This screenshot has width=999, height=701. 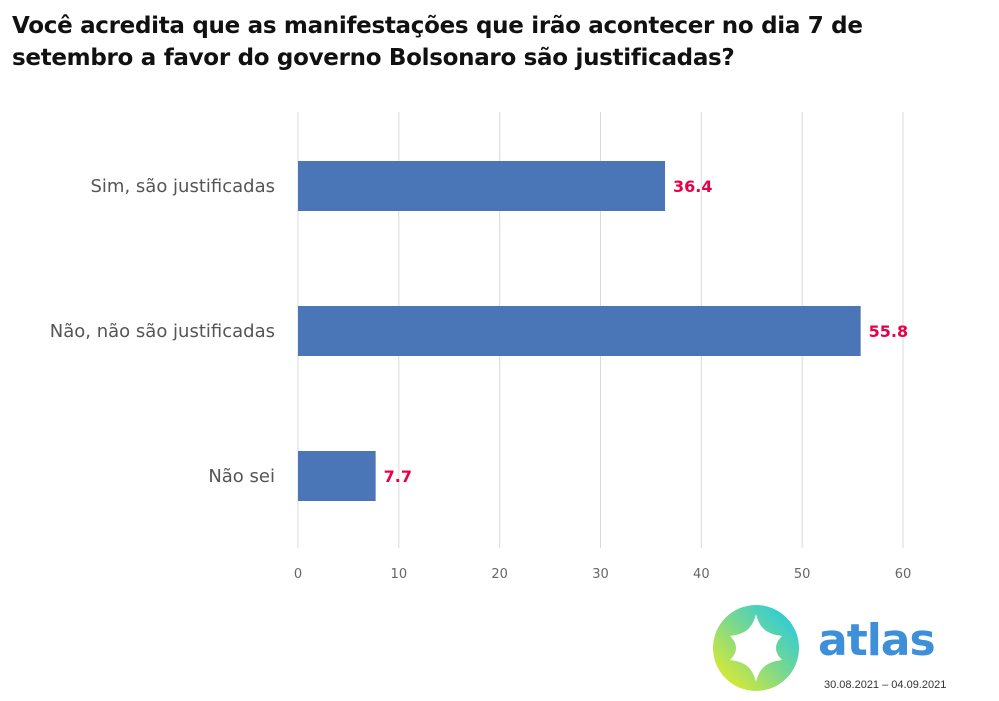 I want to click on x-tick-label: 60, so click(x=903, y=574).